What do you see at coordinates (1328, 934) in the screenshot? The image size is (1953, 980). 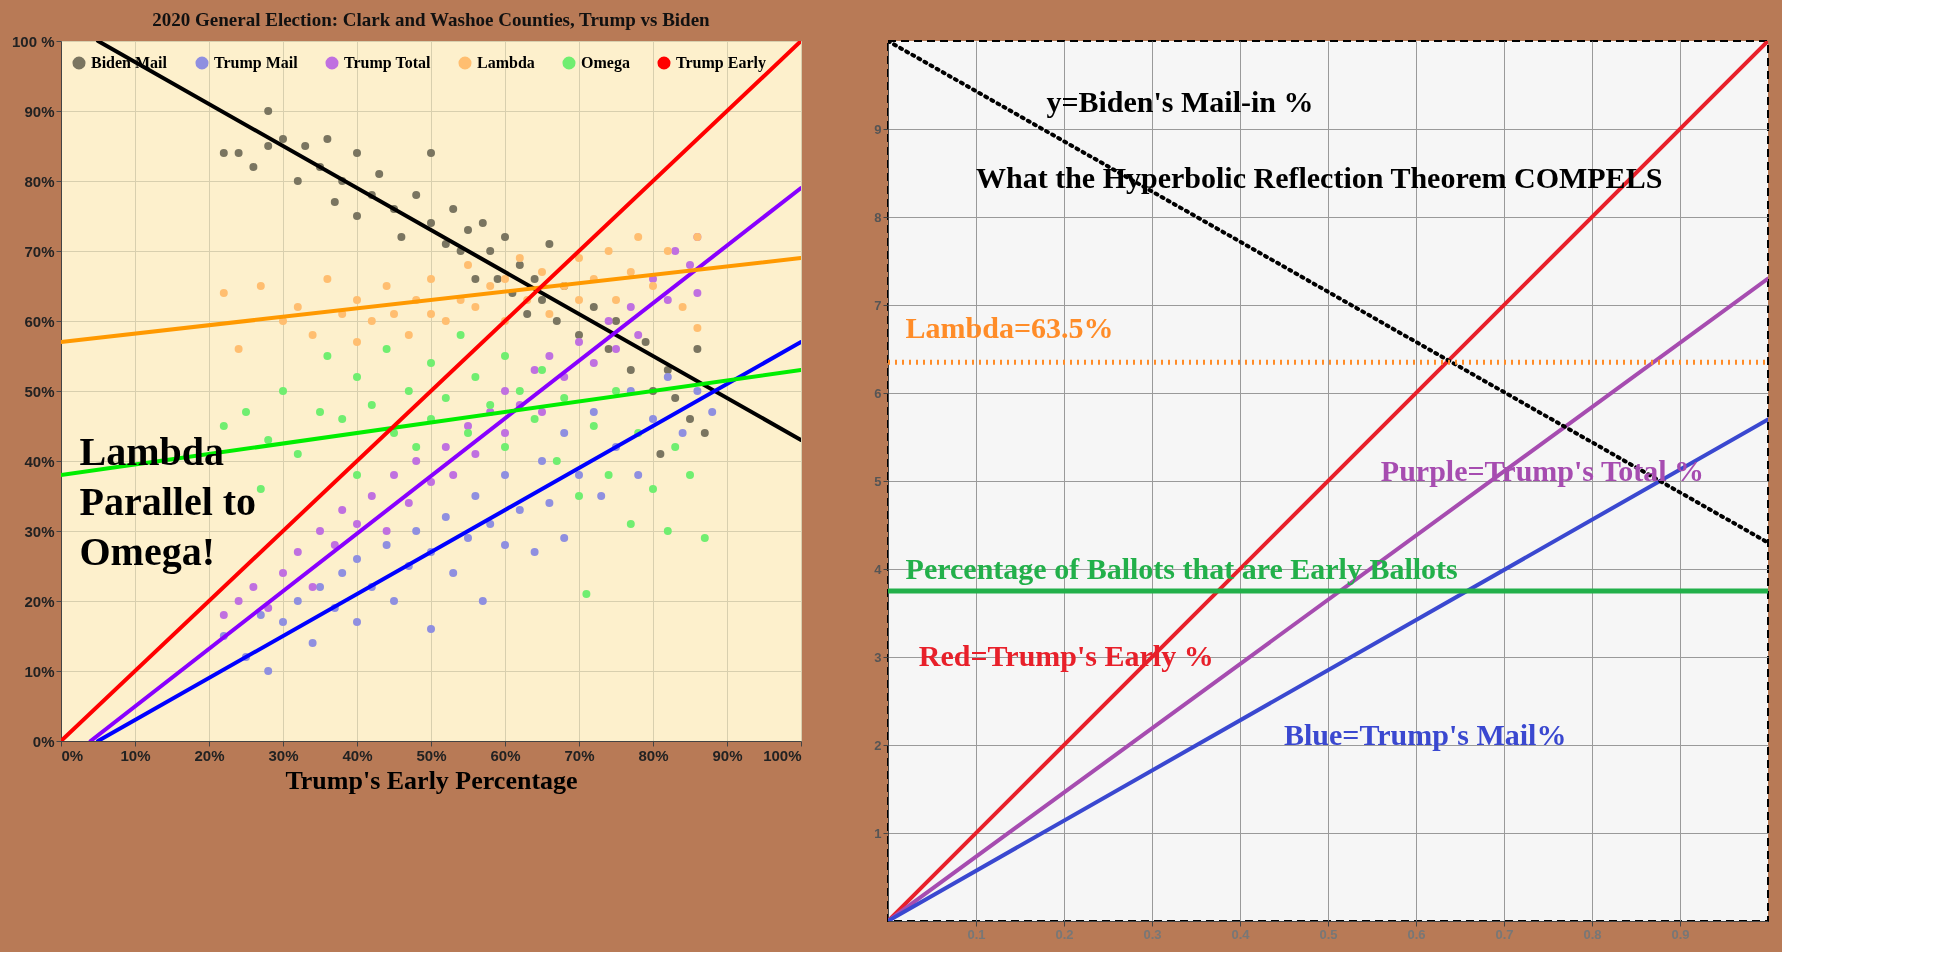 I see `x-tick-label: 0.5` at bounding box center [1328, 934].